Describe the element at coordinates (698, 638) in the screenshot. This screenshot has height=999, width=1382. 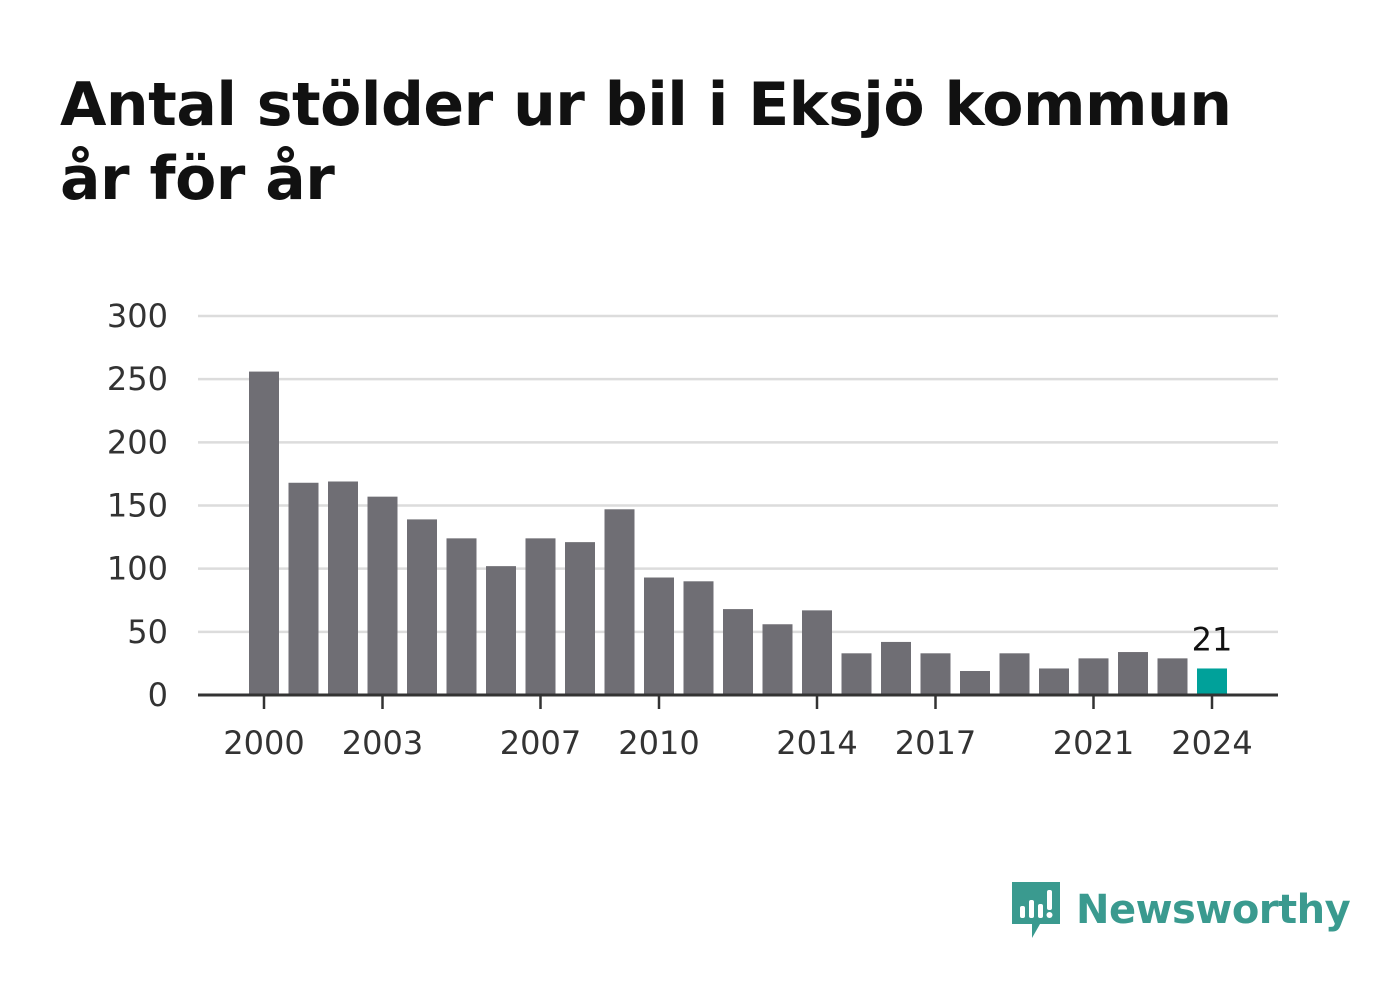
I see `bar-2011` at that location.